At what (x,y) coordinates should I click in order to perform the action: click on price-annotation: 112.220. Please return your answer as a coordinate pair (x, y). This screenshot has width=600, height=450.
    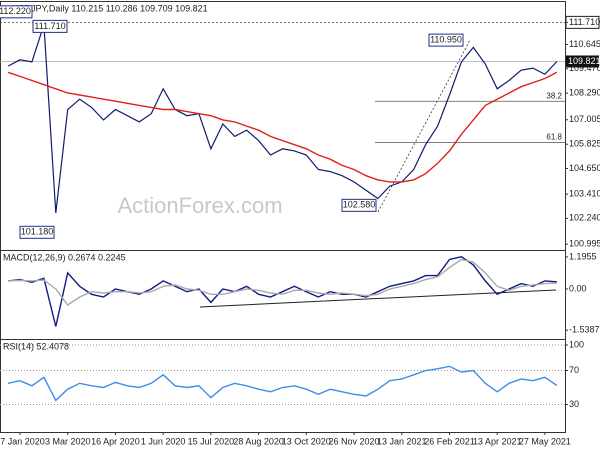
    Looking at the image, I should click on (15, 11).